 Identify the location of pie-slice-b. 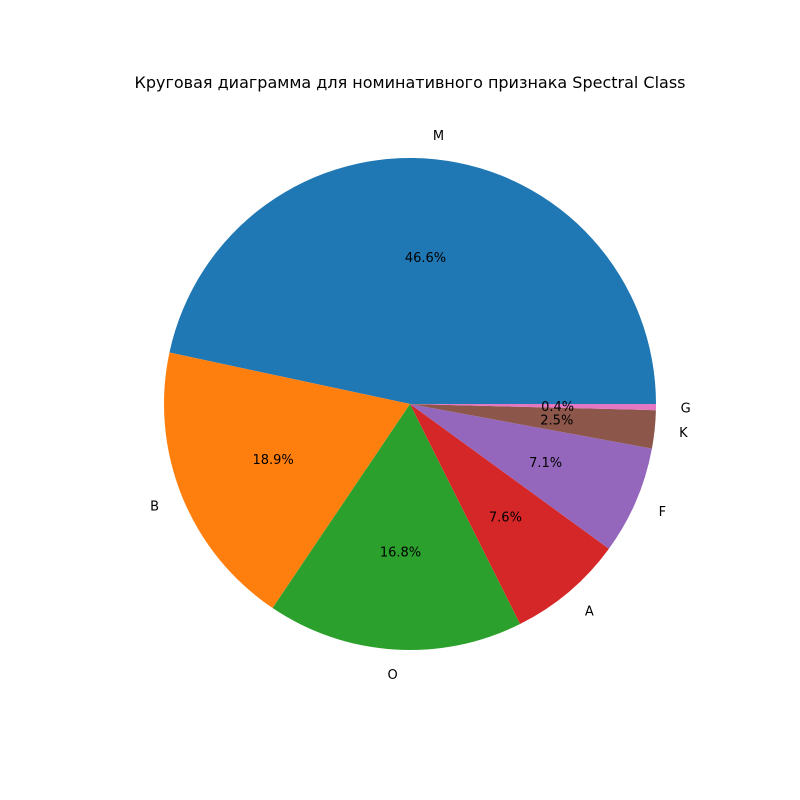
(286, 480).